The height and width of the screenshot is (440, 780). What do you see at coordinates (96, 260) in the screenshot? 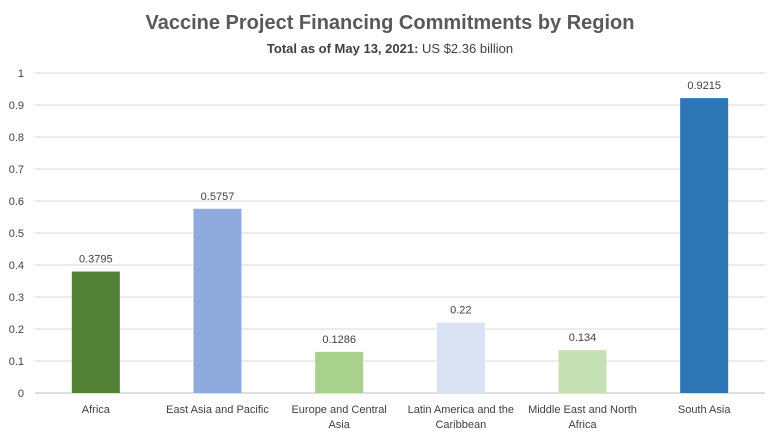
I see `data-label: 0.3795` at bounding box center [96, 260].